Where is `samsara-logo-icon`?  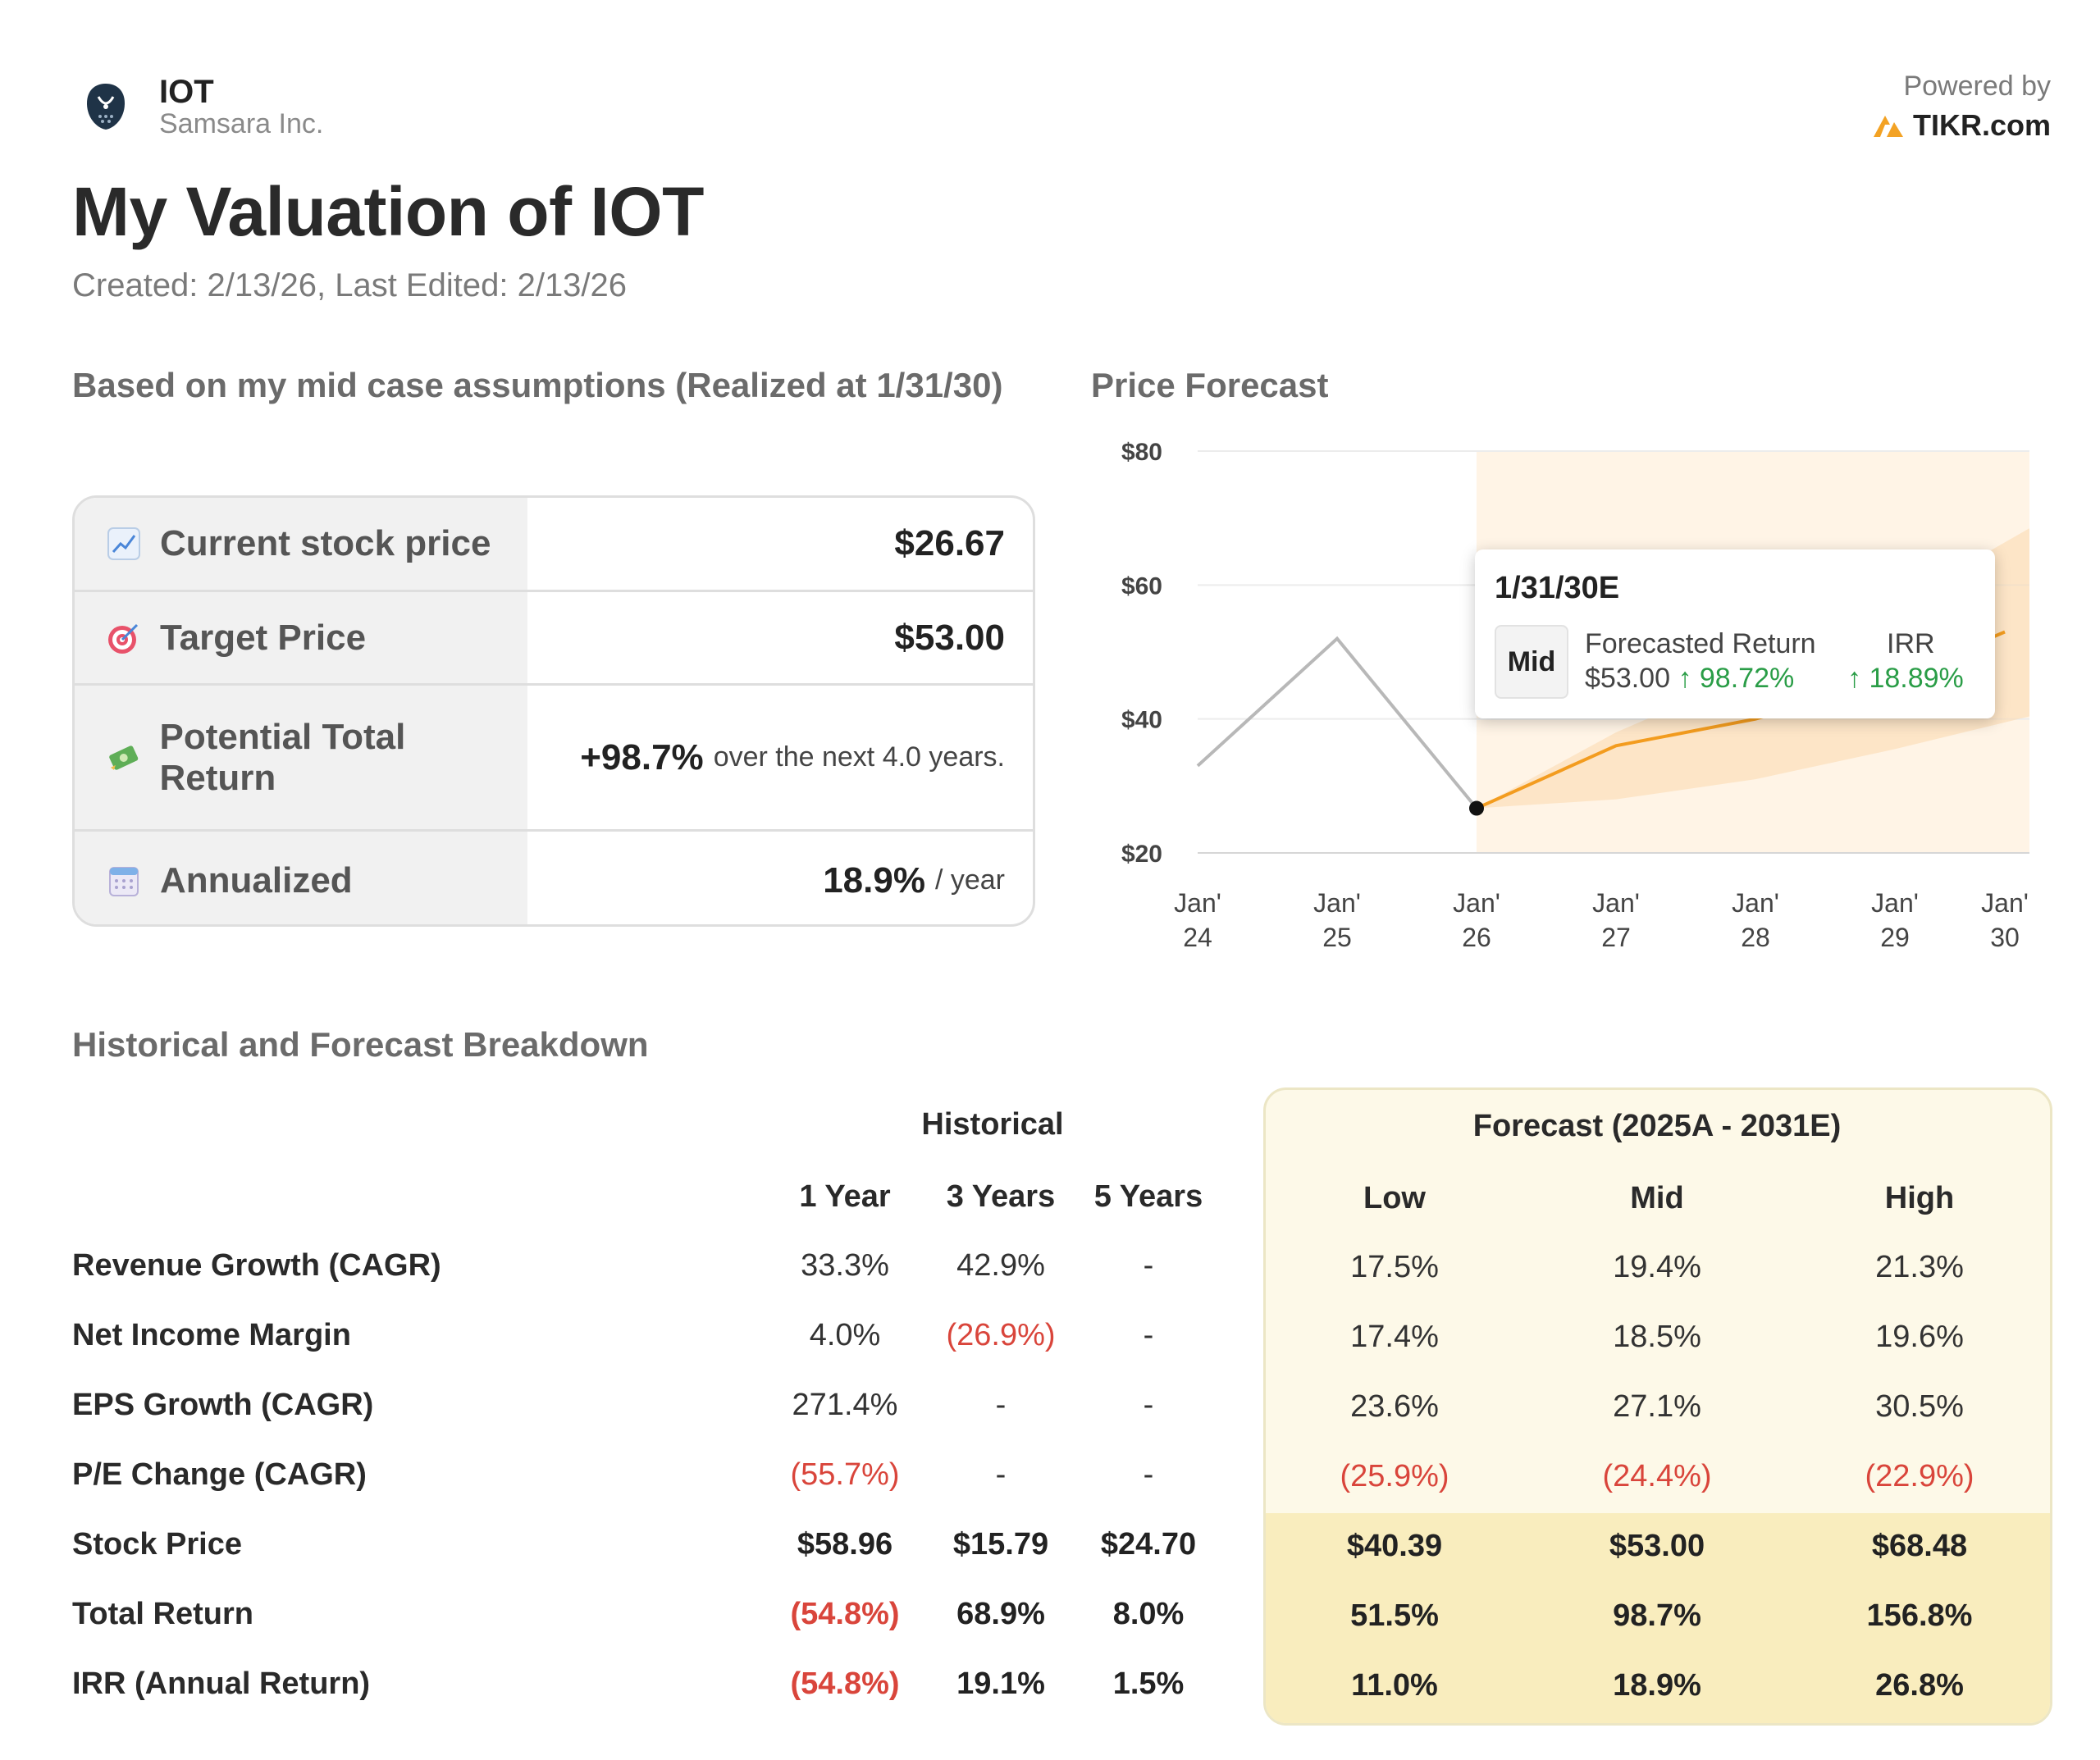
samsara-logo-icon is located at coordinates (106, 107).